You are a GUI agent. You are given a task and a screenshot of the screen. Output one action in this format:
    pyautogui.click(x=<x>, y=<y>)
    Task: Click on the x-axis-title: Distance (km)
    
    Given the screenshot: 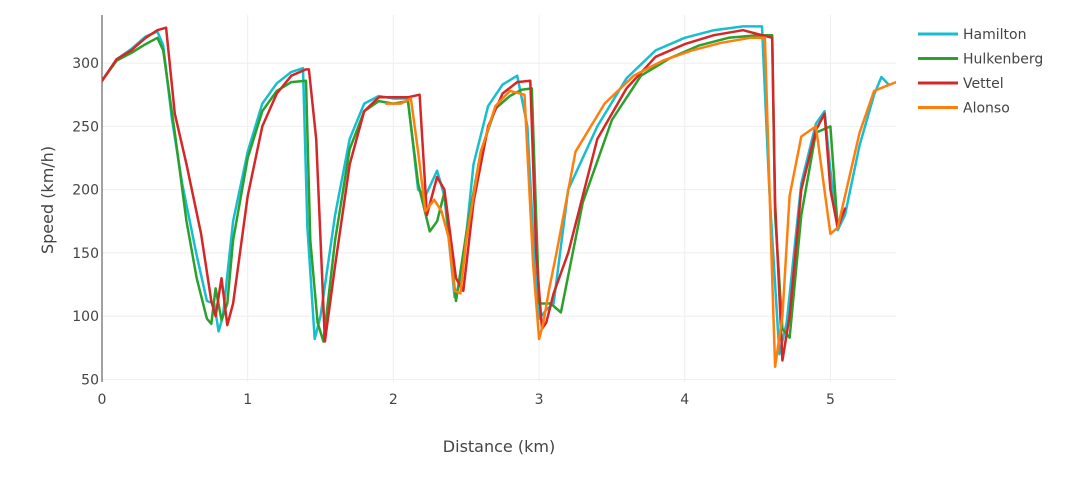 What is the action you would take?
    pyautogui.click(x=499, y=446)
    